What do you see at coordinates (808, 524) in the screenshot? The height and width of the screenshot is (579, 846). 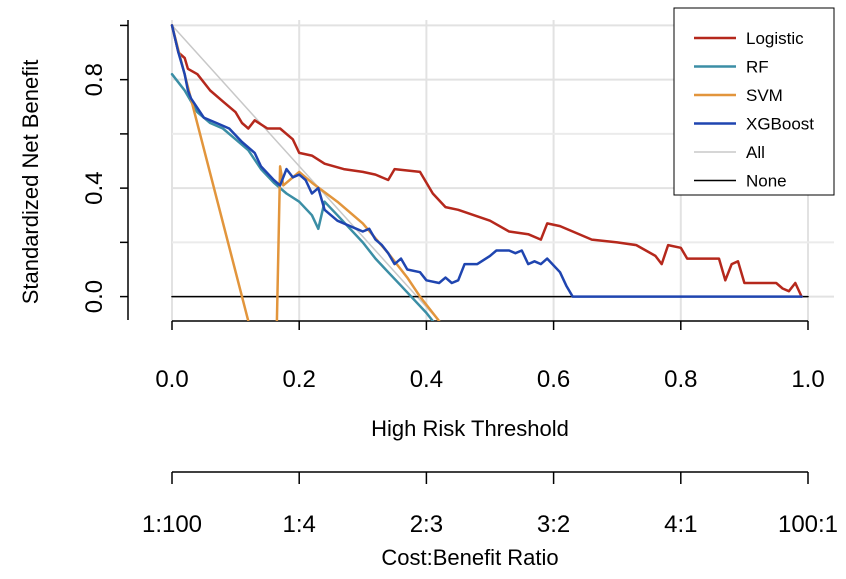 I see `cost-benefit-tick-label-5: 100:1` at bounding box center [808, 524].